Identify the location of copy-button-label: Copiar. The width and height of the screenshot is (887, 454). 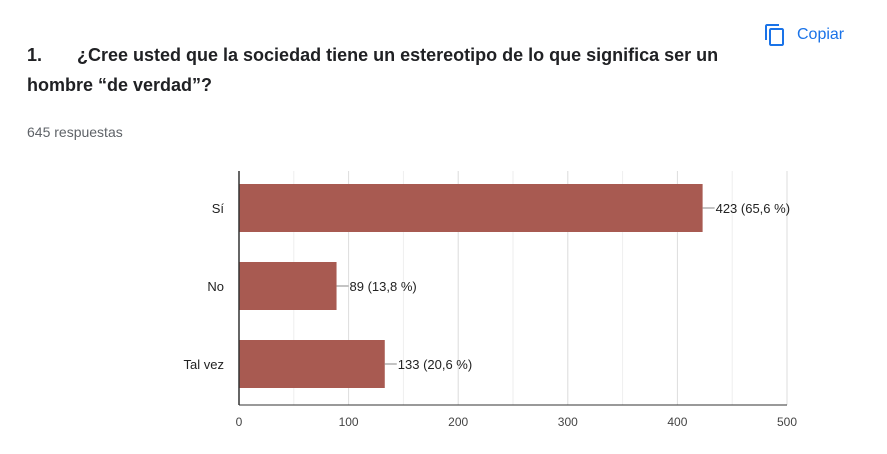
(821, 34).